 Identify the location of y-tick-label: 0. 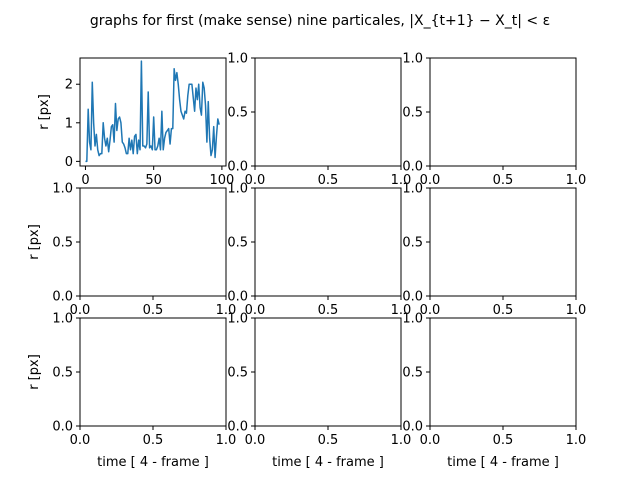
(69, 162).